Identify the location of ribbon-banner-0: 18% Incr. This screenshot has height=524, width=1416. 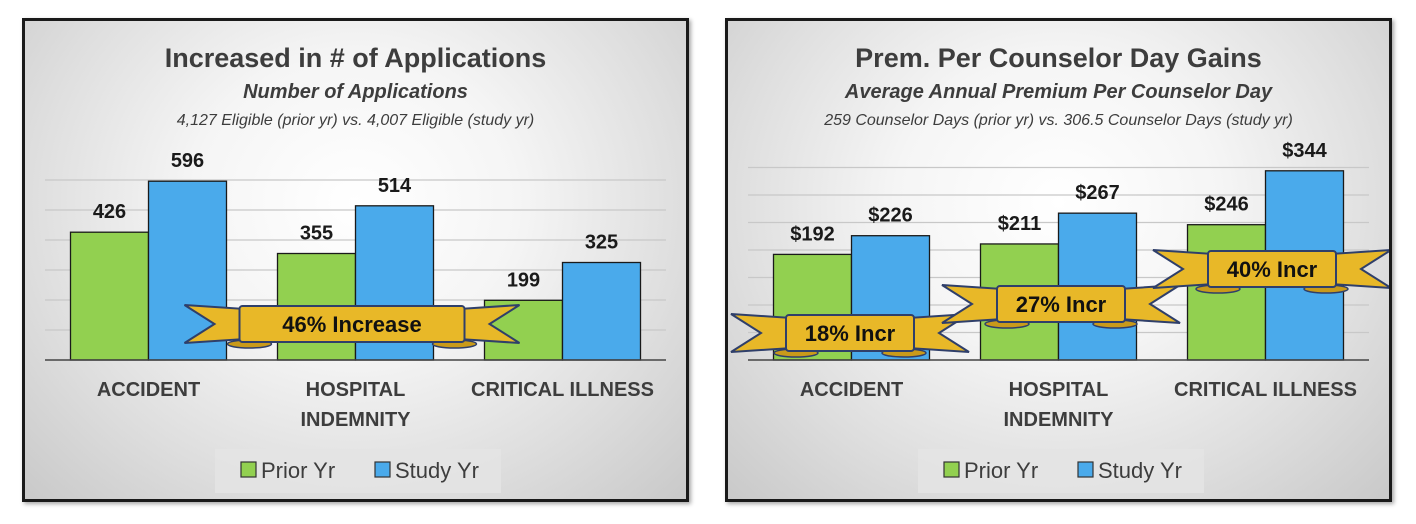
(850, 335).